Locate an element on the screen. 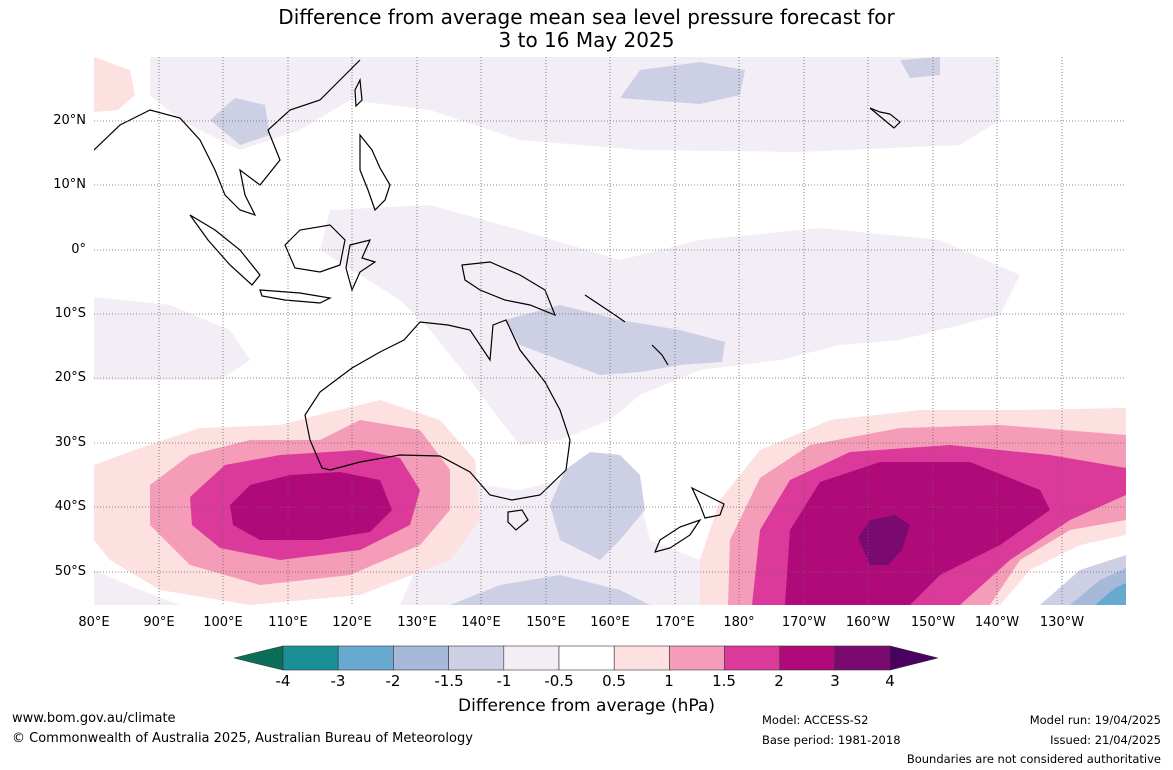 The height and width of the screenshot is (770, 1173). lat-label: 20°S is located at coordinates (70, 377).